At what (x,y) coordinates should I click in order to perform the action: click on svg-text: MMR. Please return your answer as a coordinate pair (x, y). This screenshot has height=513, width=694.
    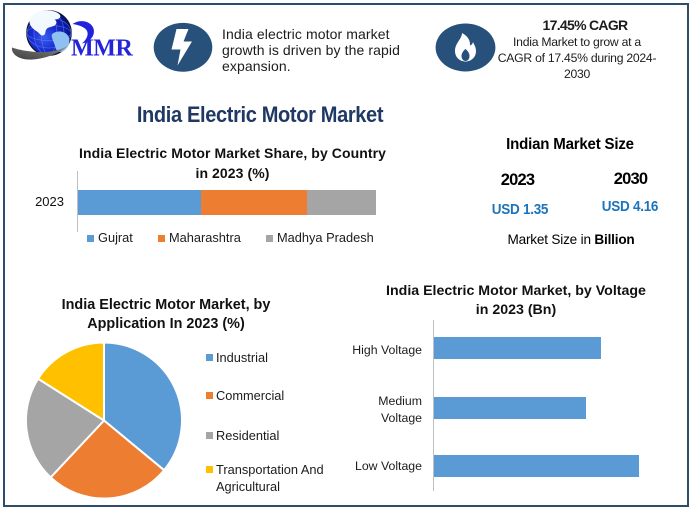
    Looking at the image, I should click on (102, 49).